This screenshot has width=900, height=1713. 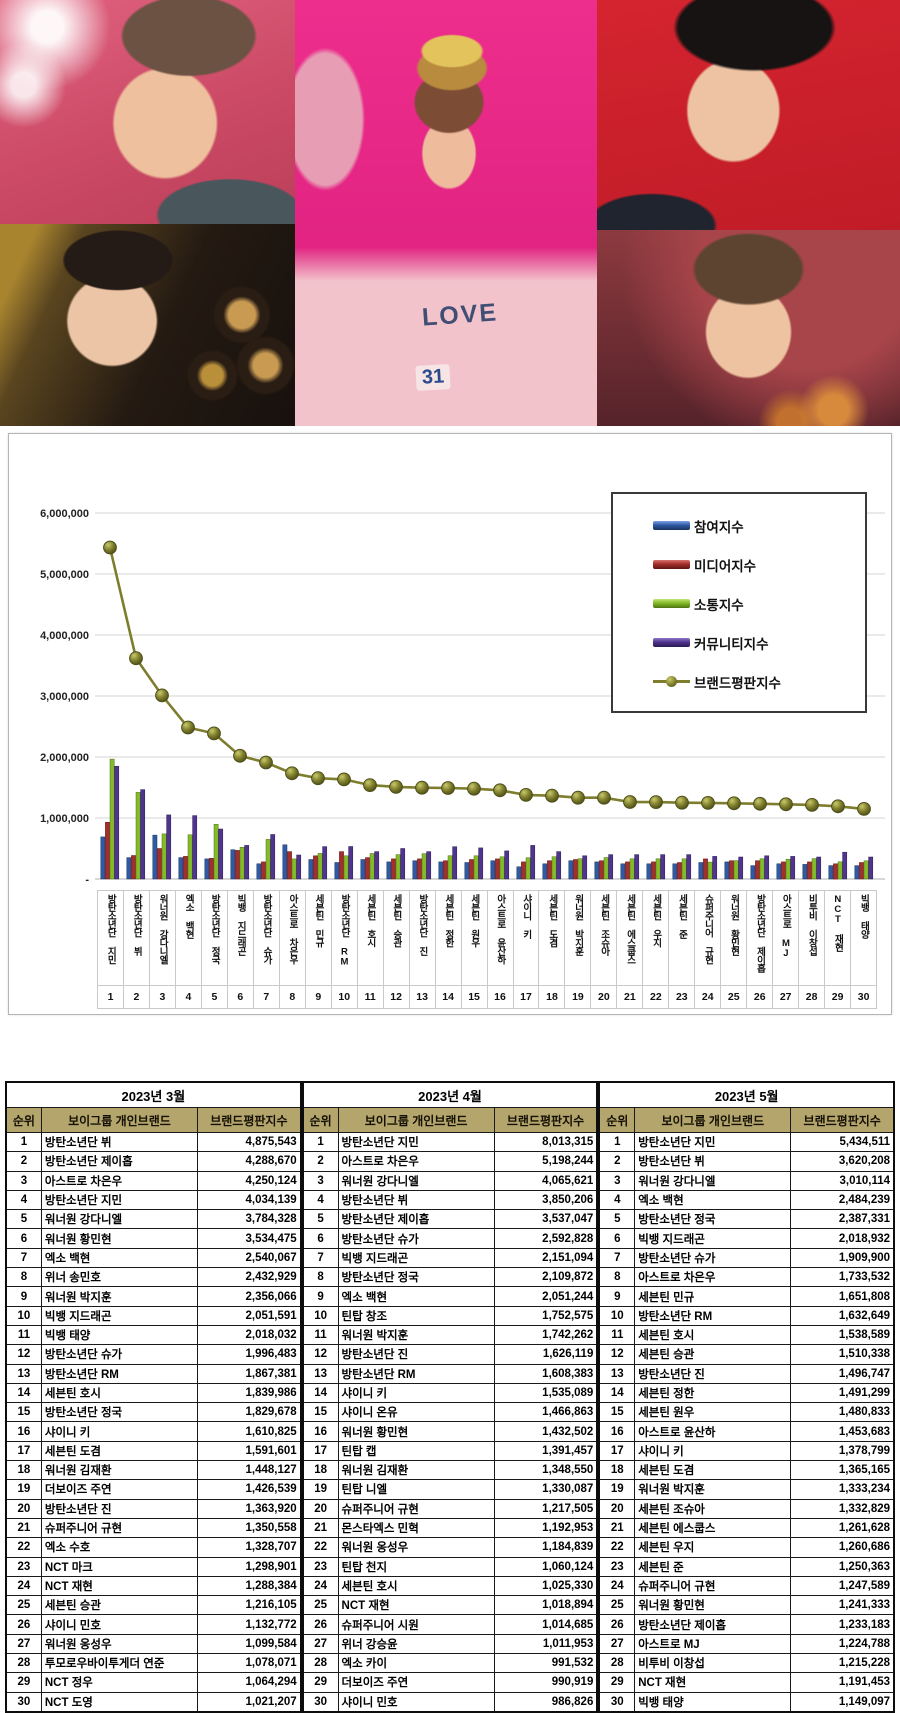 I want to click on x-axis-rank-number: 27, so click(x=785, y=997).